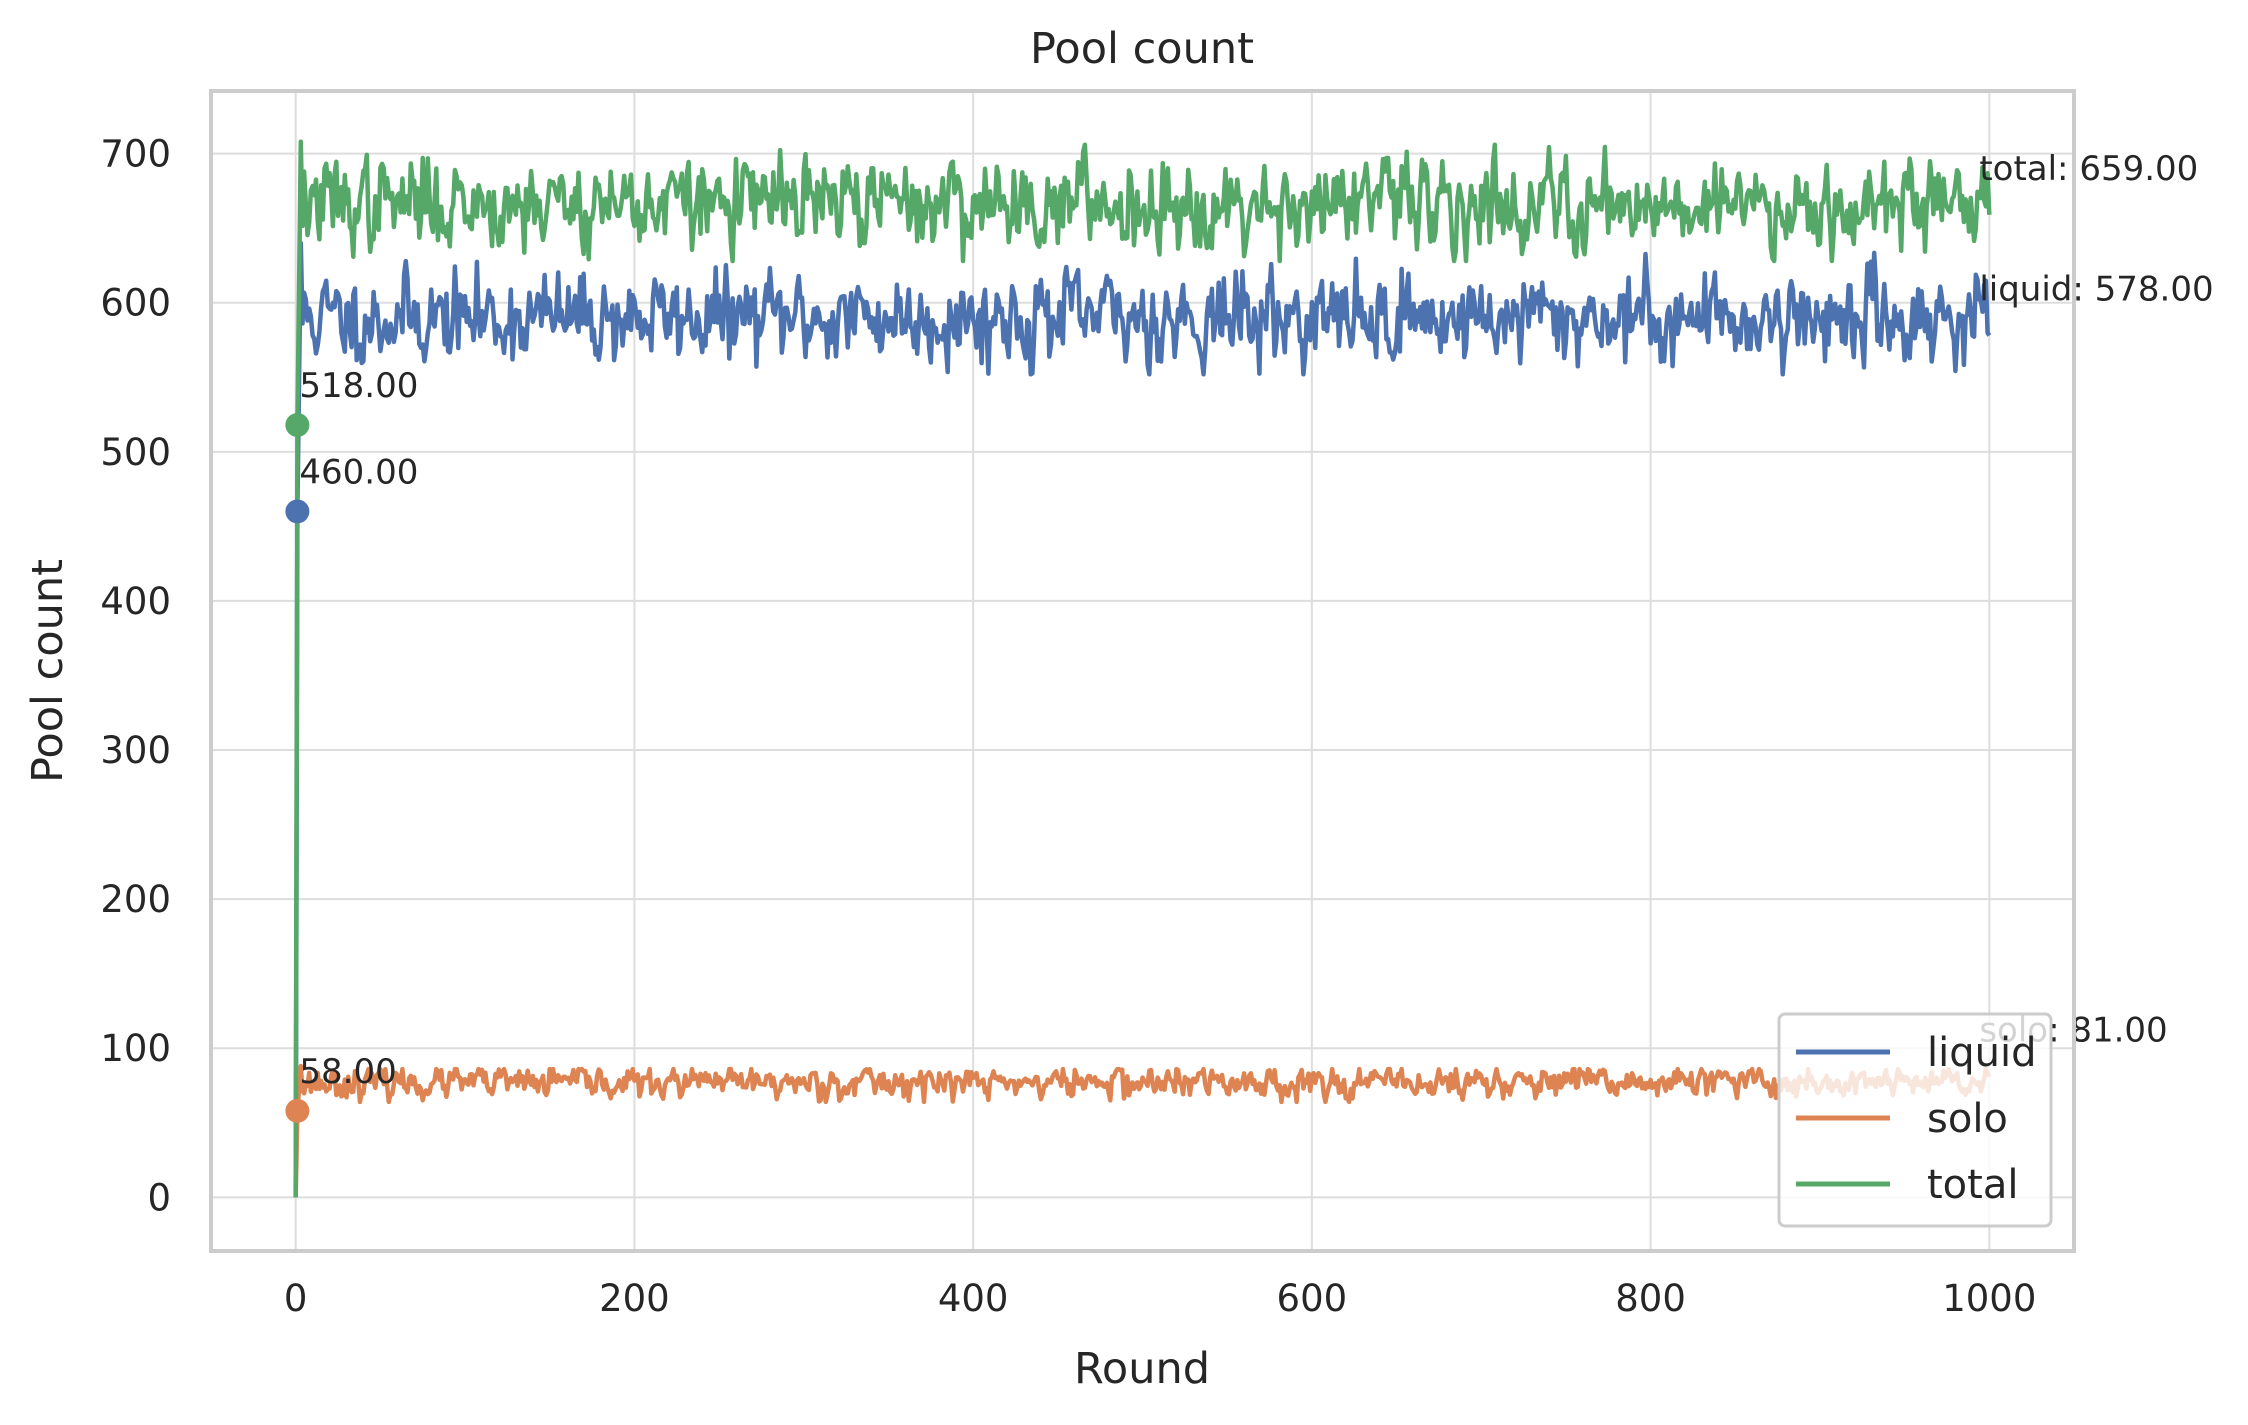 The image size is (2248, 1425). What do you see at coordinates (1142, 1130) in the screenshot?
I see `series-line-solo` at bounding box center [1142, 1130].